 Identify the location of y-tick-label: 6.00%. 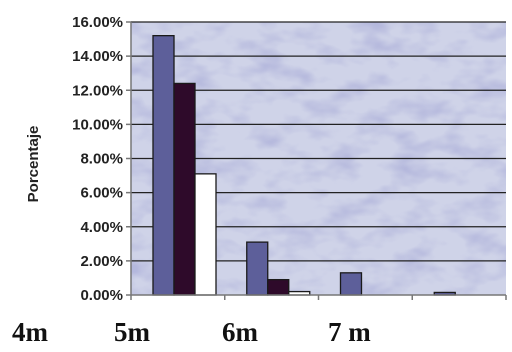
(101, 193).